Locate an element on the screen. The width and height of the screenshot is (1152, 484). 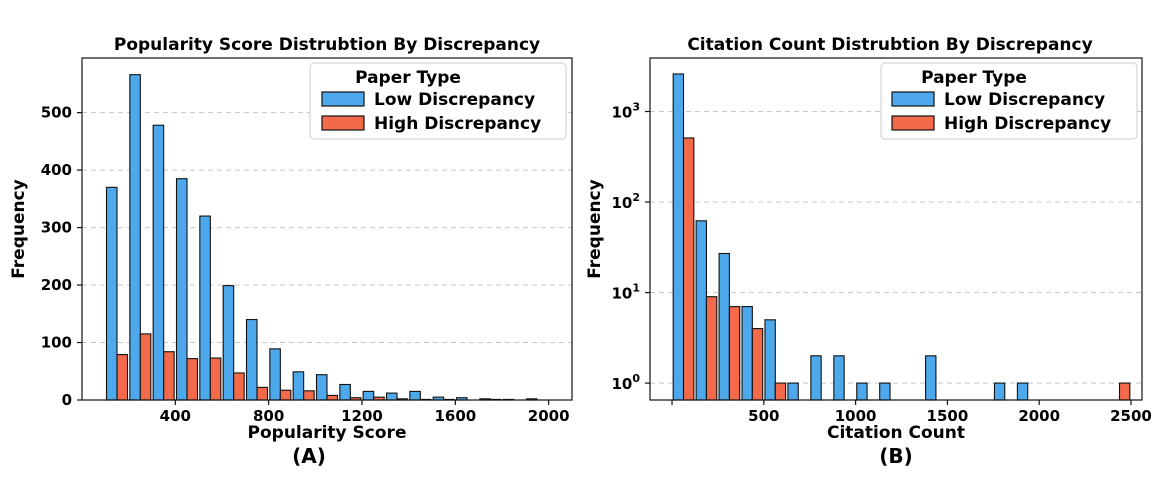
y-axis-label-a: Frequency is located at coordinates (19, 229).